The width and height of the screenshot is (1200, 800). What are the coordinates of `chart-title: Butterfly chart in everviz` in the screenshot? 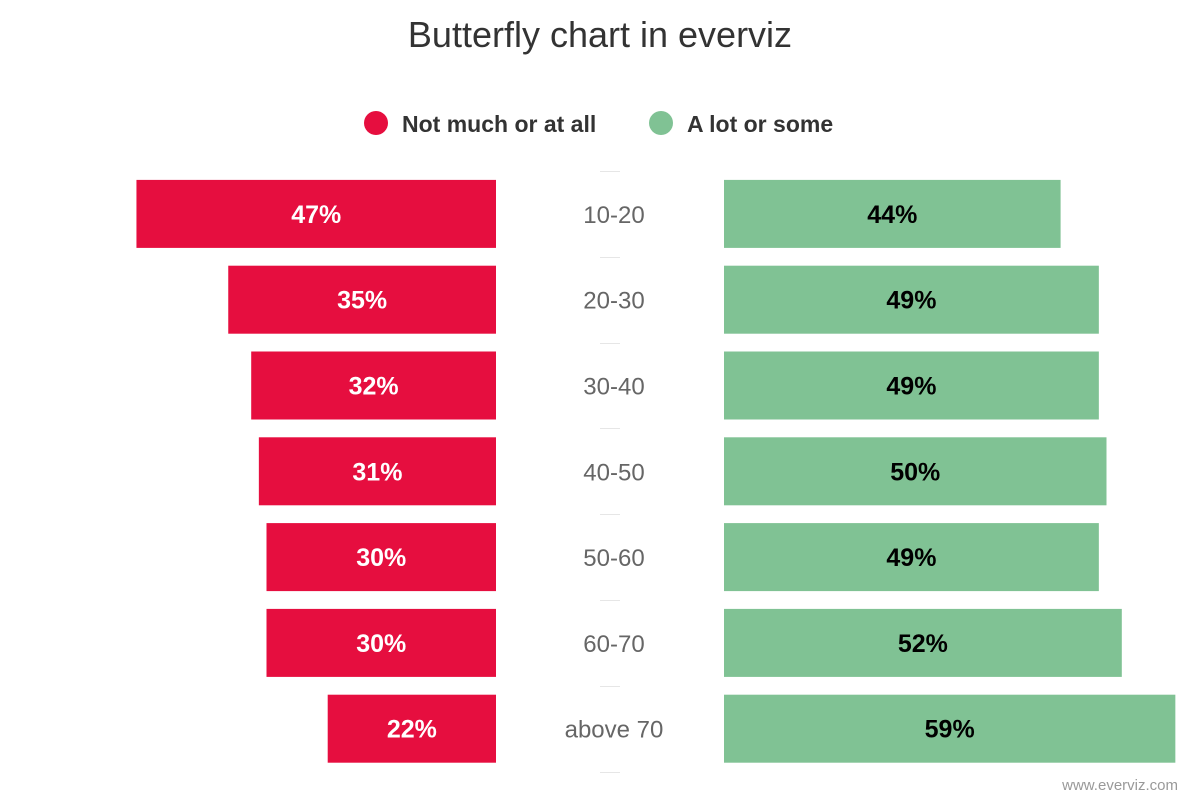 It's located at (600, 34).